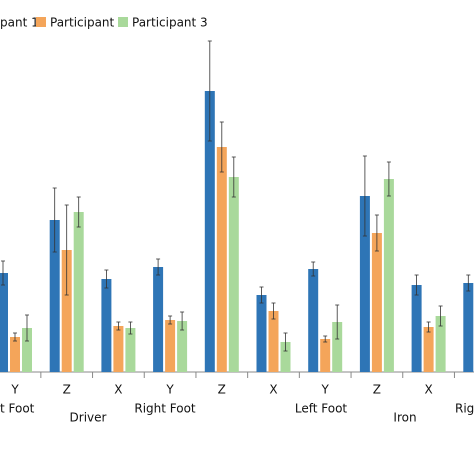 This screenshot has height=474, width=474. I want to click on legend-label: pant 1, so click(19, 23).